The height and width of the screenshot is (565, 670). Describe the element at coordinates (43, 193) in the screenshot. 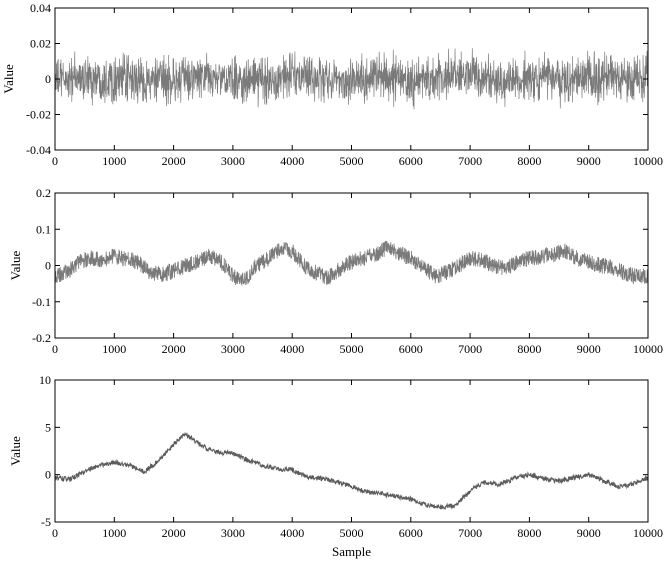

I see `y-tick-label: 0.2` at that location.